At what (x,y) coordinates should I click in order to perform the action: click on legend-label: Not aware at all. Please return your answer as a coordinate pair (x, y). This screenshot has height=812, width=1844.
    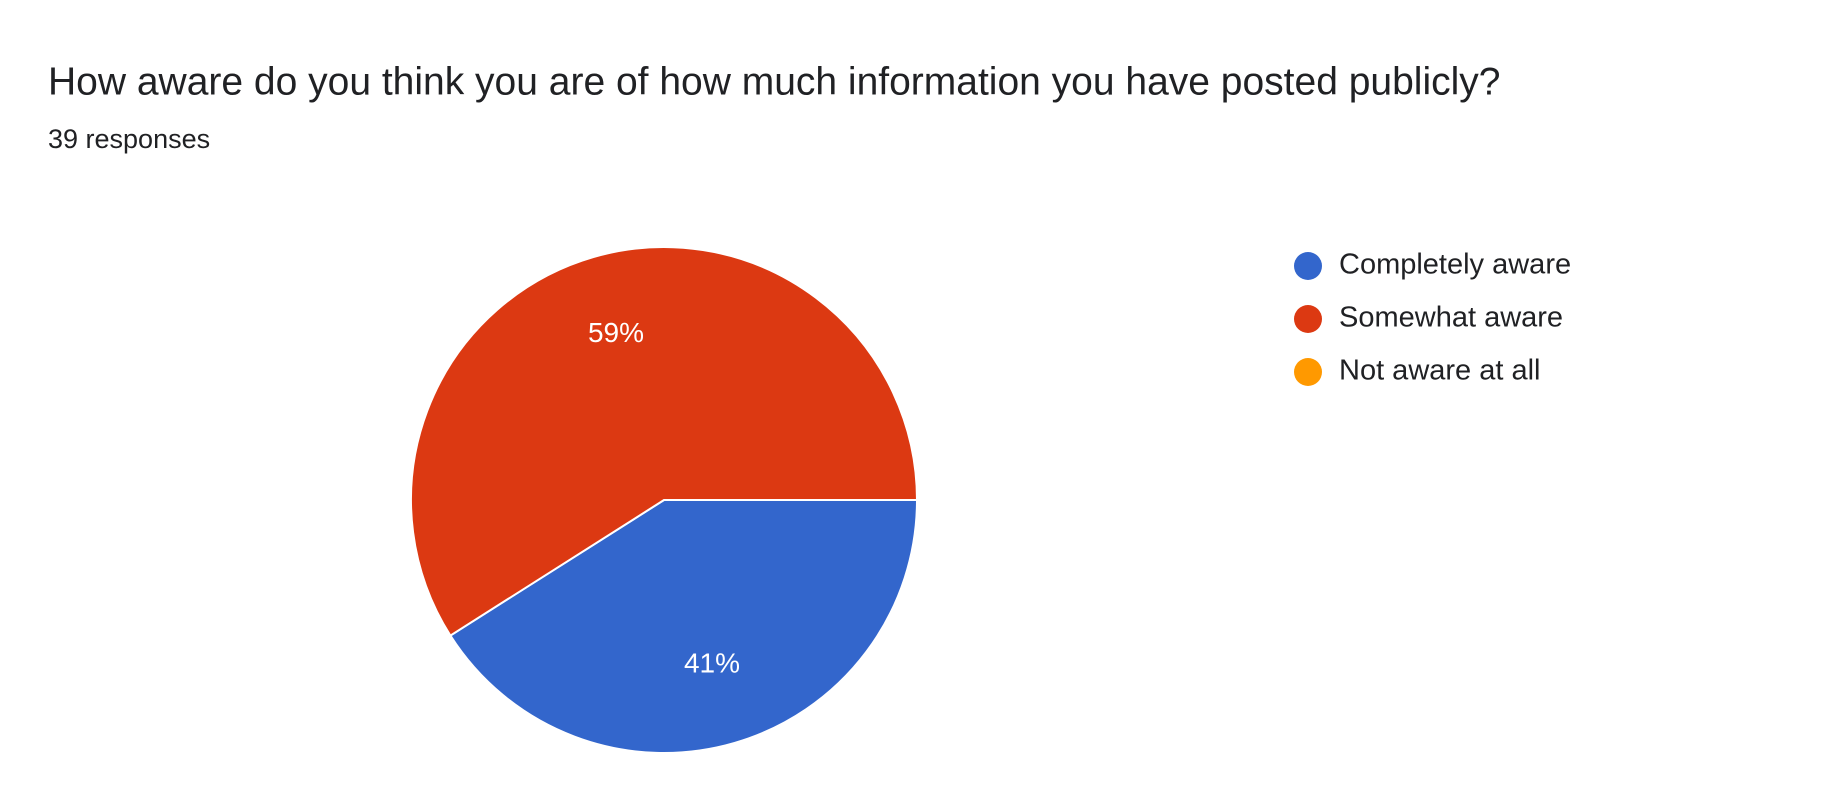
    Looking at the image, I should click on (1440, 371).